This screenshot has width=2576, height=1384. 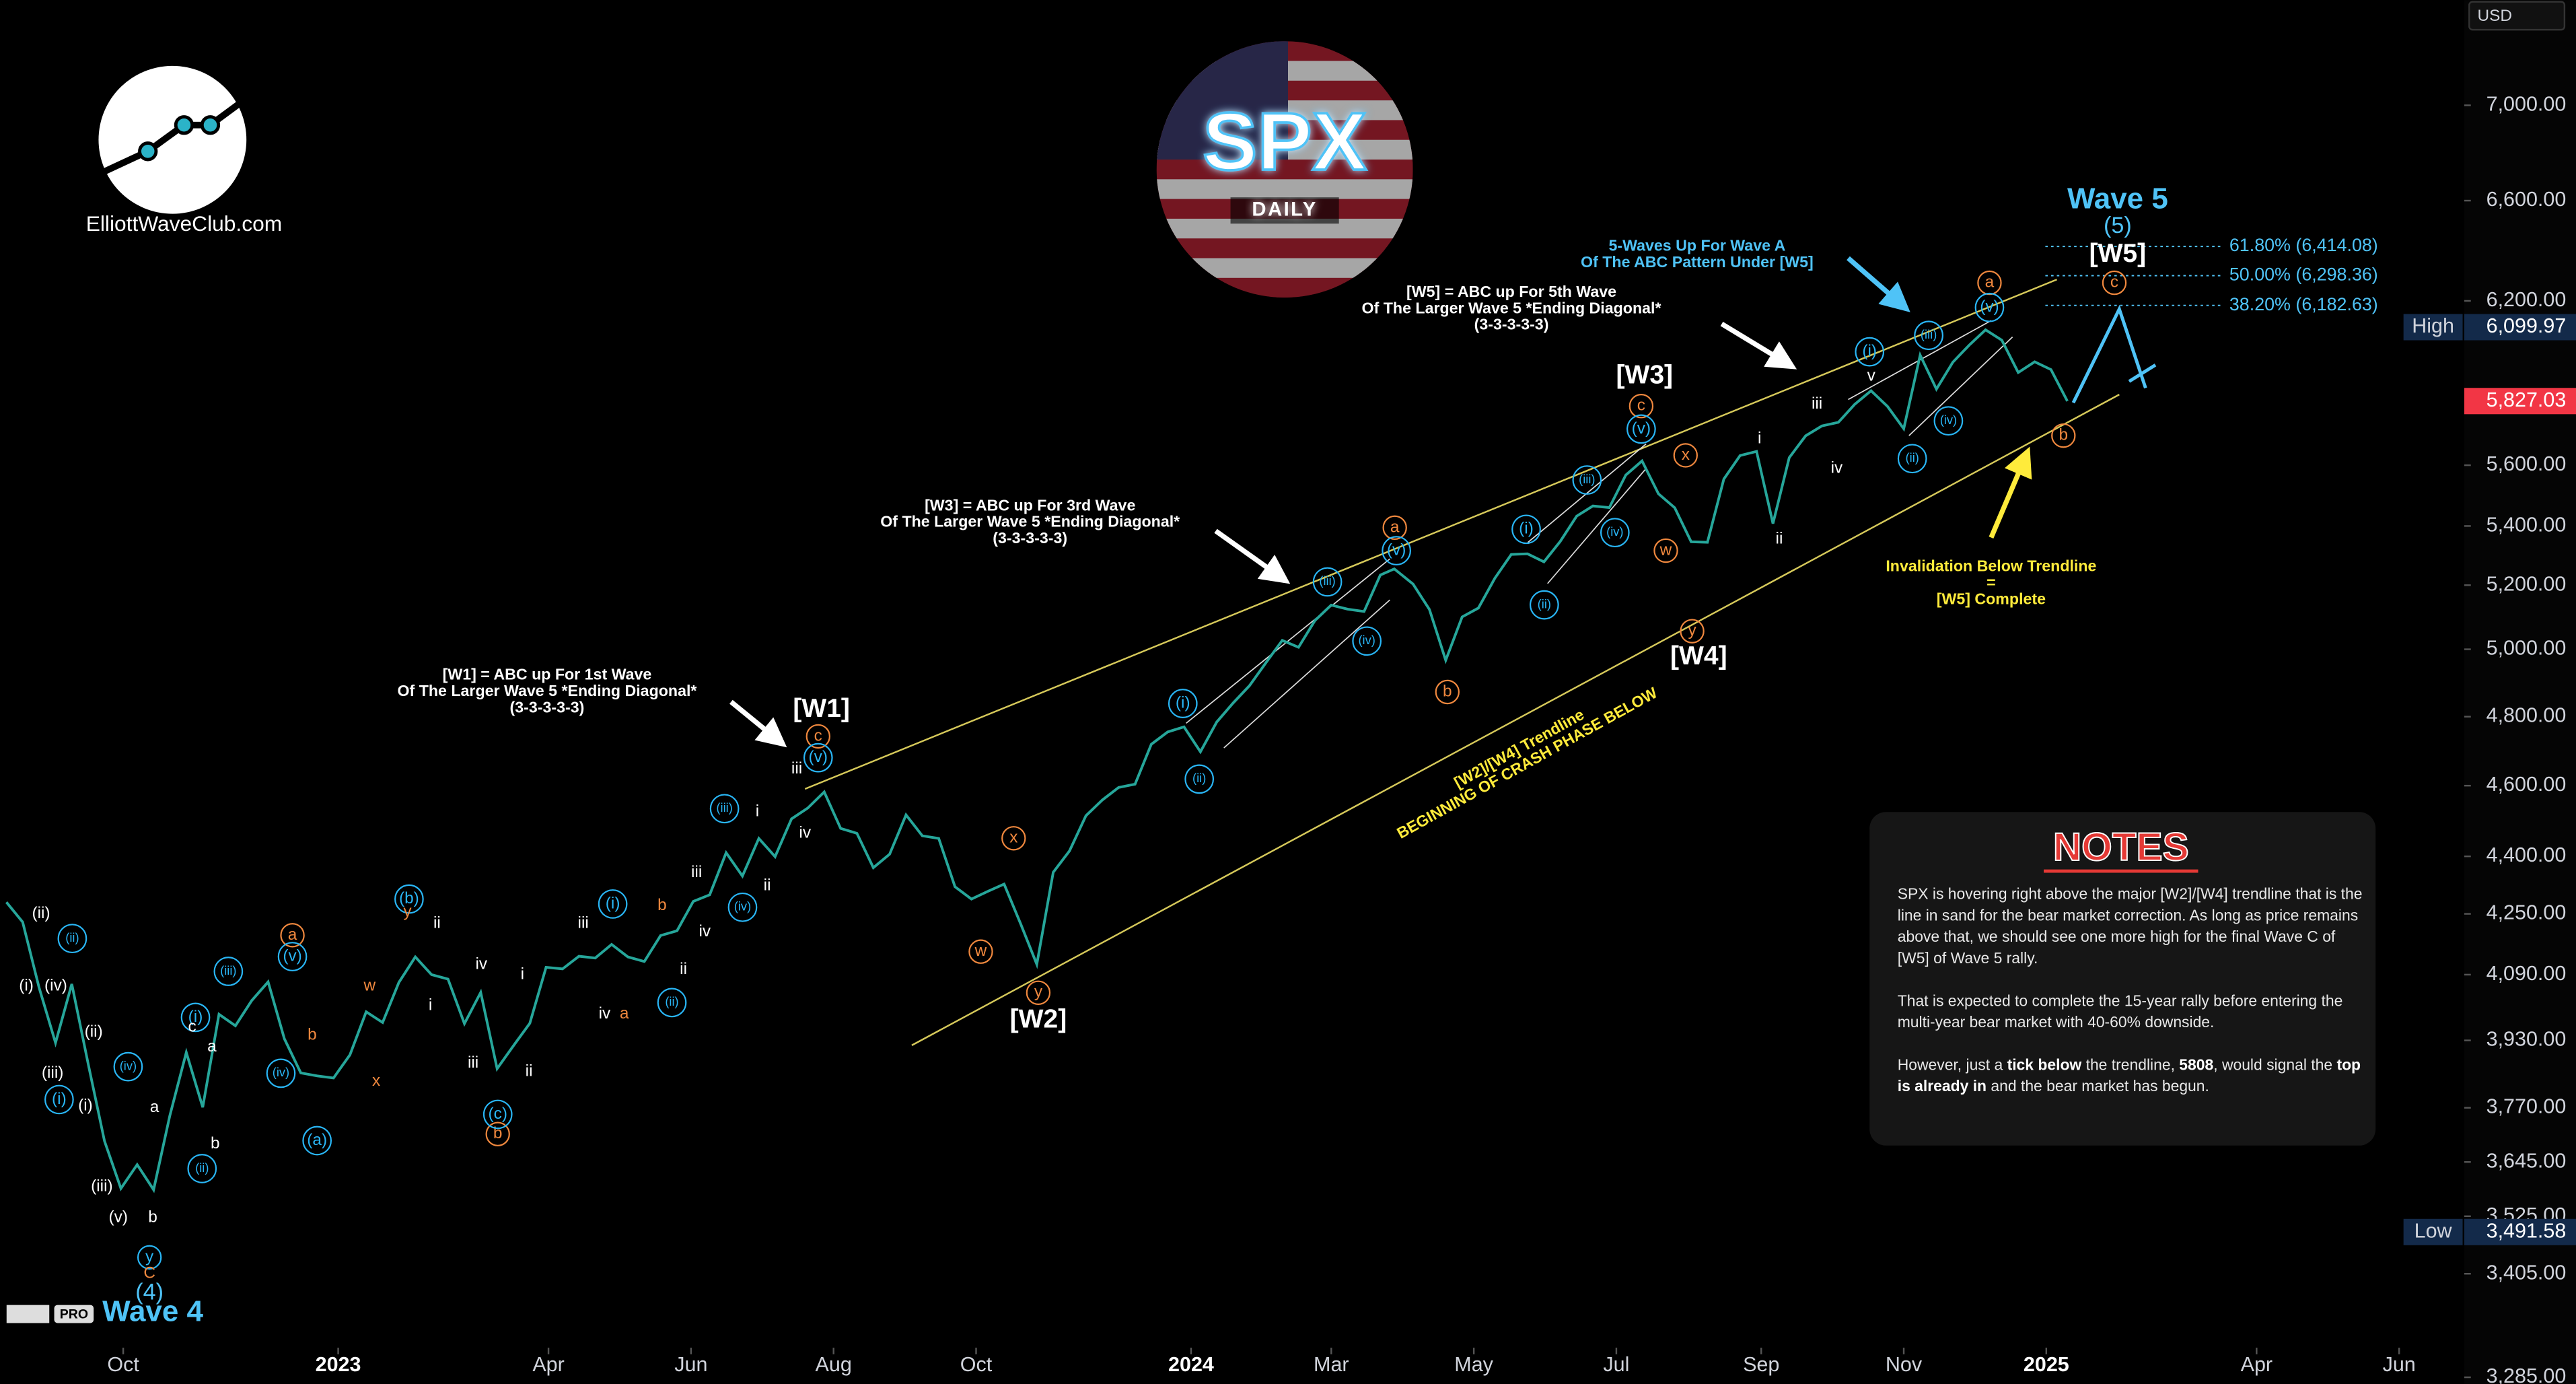 I want to click on x-tick-label: Apr, so click(x=548, y=1364).